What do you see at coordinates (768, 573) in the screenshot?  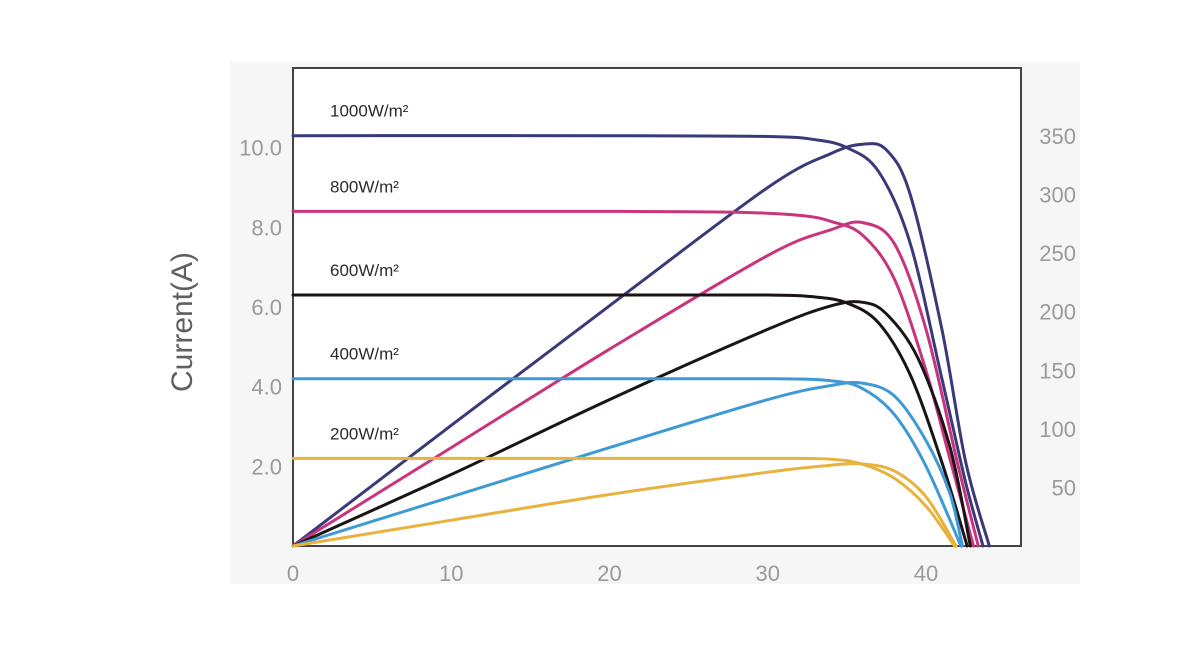 I see `x-tick-label: 30` at bounding box center [768, 573].